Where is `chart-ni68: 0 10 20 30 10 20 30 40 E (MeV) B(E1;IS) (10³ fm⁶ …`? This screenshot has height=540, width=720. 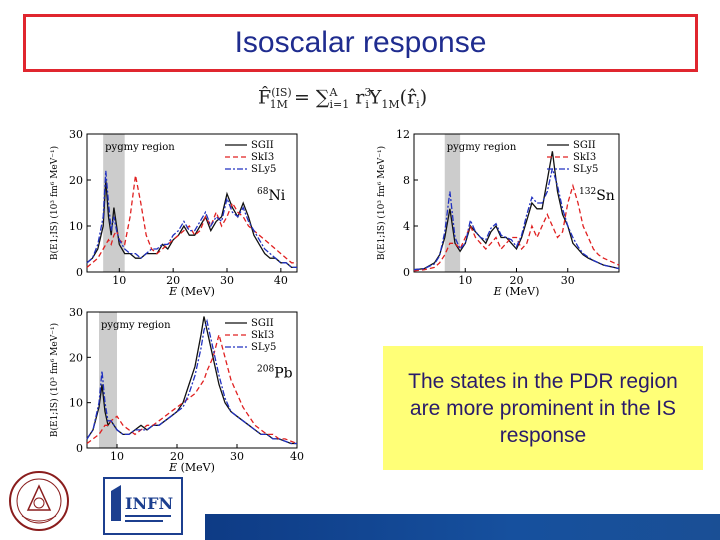
chart-ni68: 0 10 20 30 10 20 30 40 E (MeV) B(E1;IS) (10³ fm⁶ … is located at coordinates (173, 213).